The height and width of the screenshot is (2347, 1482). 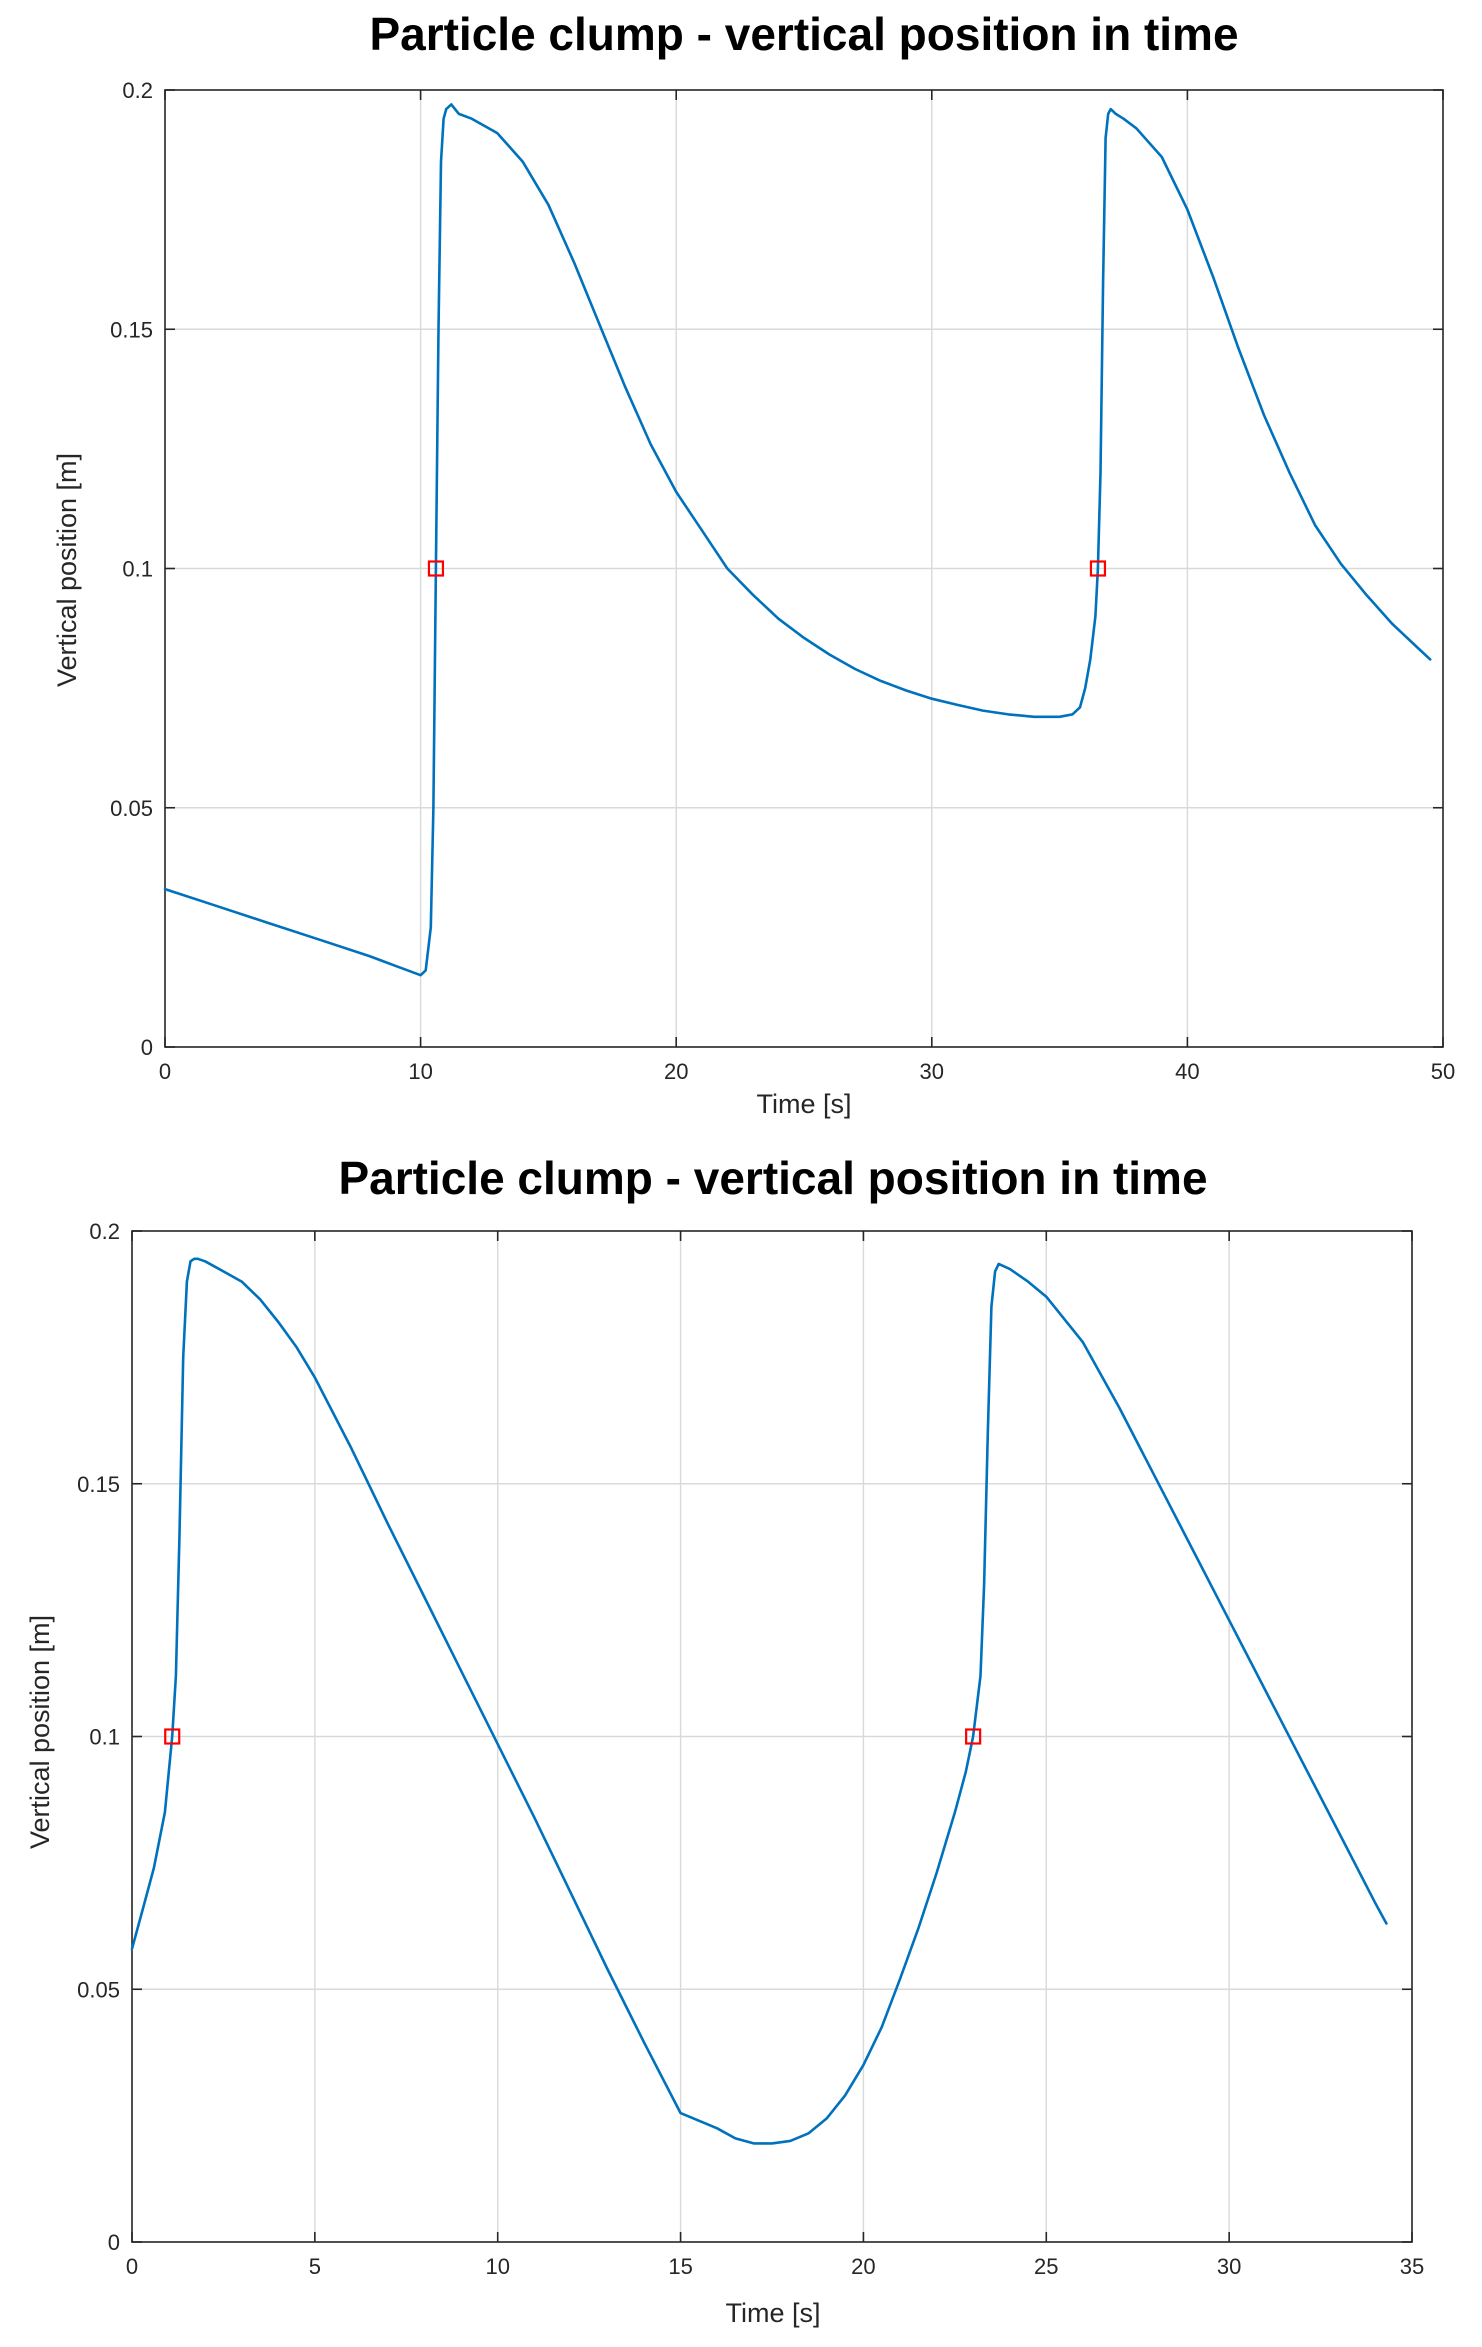 What do you see at coordinates (315, 2266) in the screenshot?
I see `x-tick-label: 5` at bounding box center [315, 2266].